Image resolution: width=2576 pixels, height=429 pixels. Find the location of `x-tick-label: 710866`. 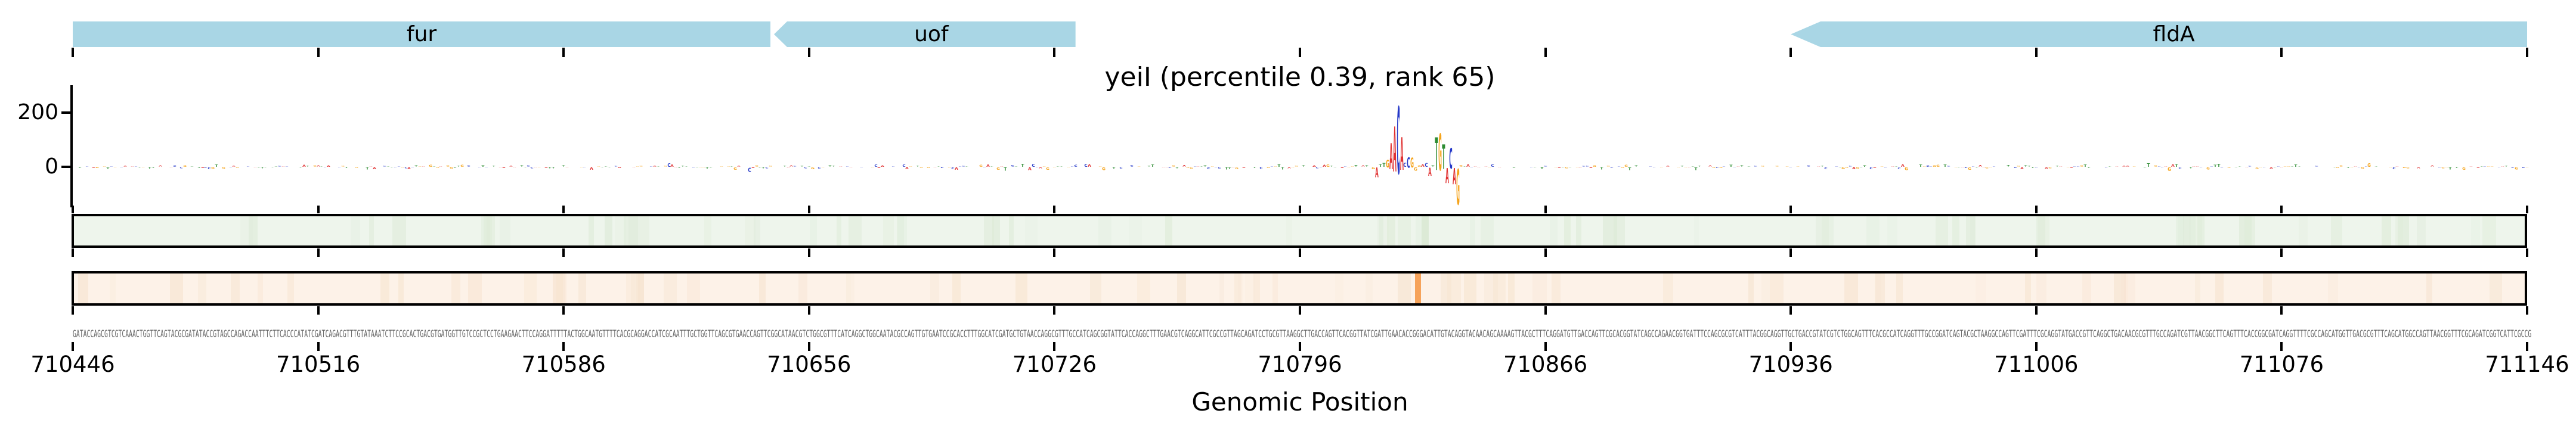

x-tick-label: 710866 is located at coordinates (1545, 364).